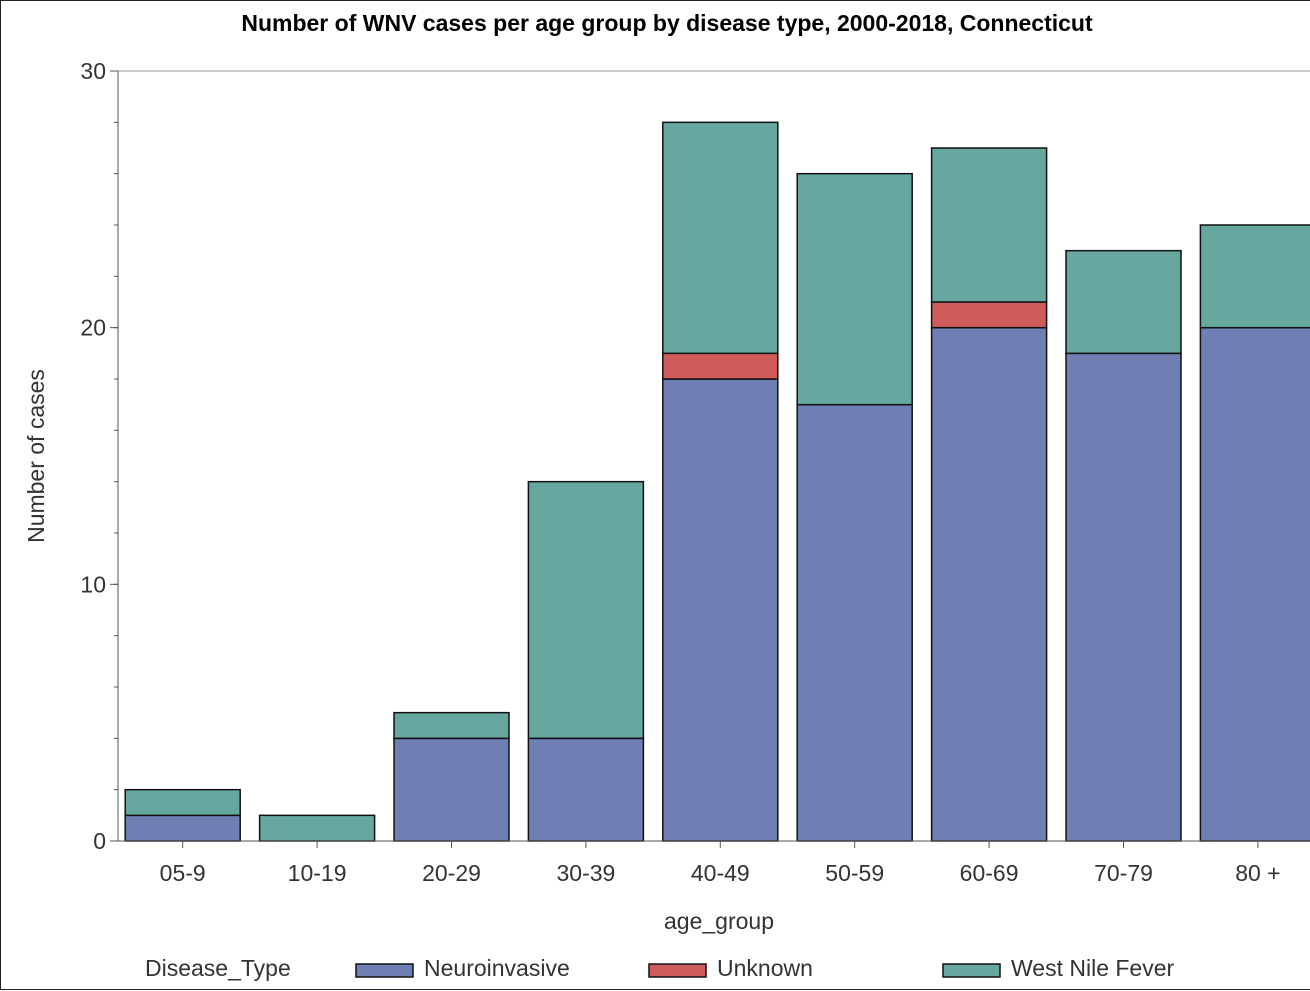  Describe the element at coordinates (99, 841) in the screenshot. I see `y-tick-label: 0` at that location.